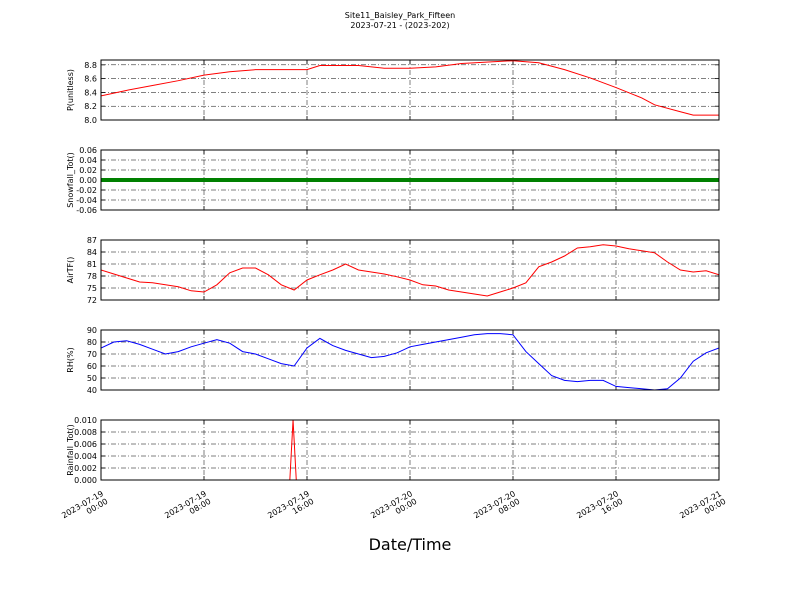 This screenshot has width=800, height=600. Describe the element at coordinates (86, 190) in the screenshot. I see `y-tick-label: -0.02` at that location.